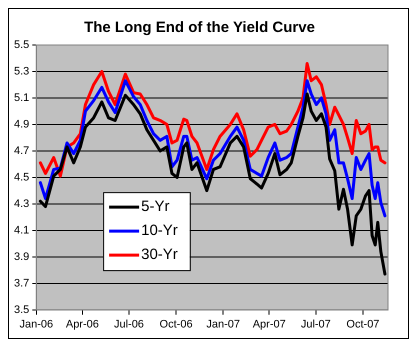 The image size is (417, 347). I want to click on x-tick-label: Jan-07, so click(223, 324).